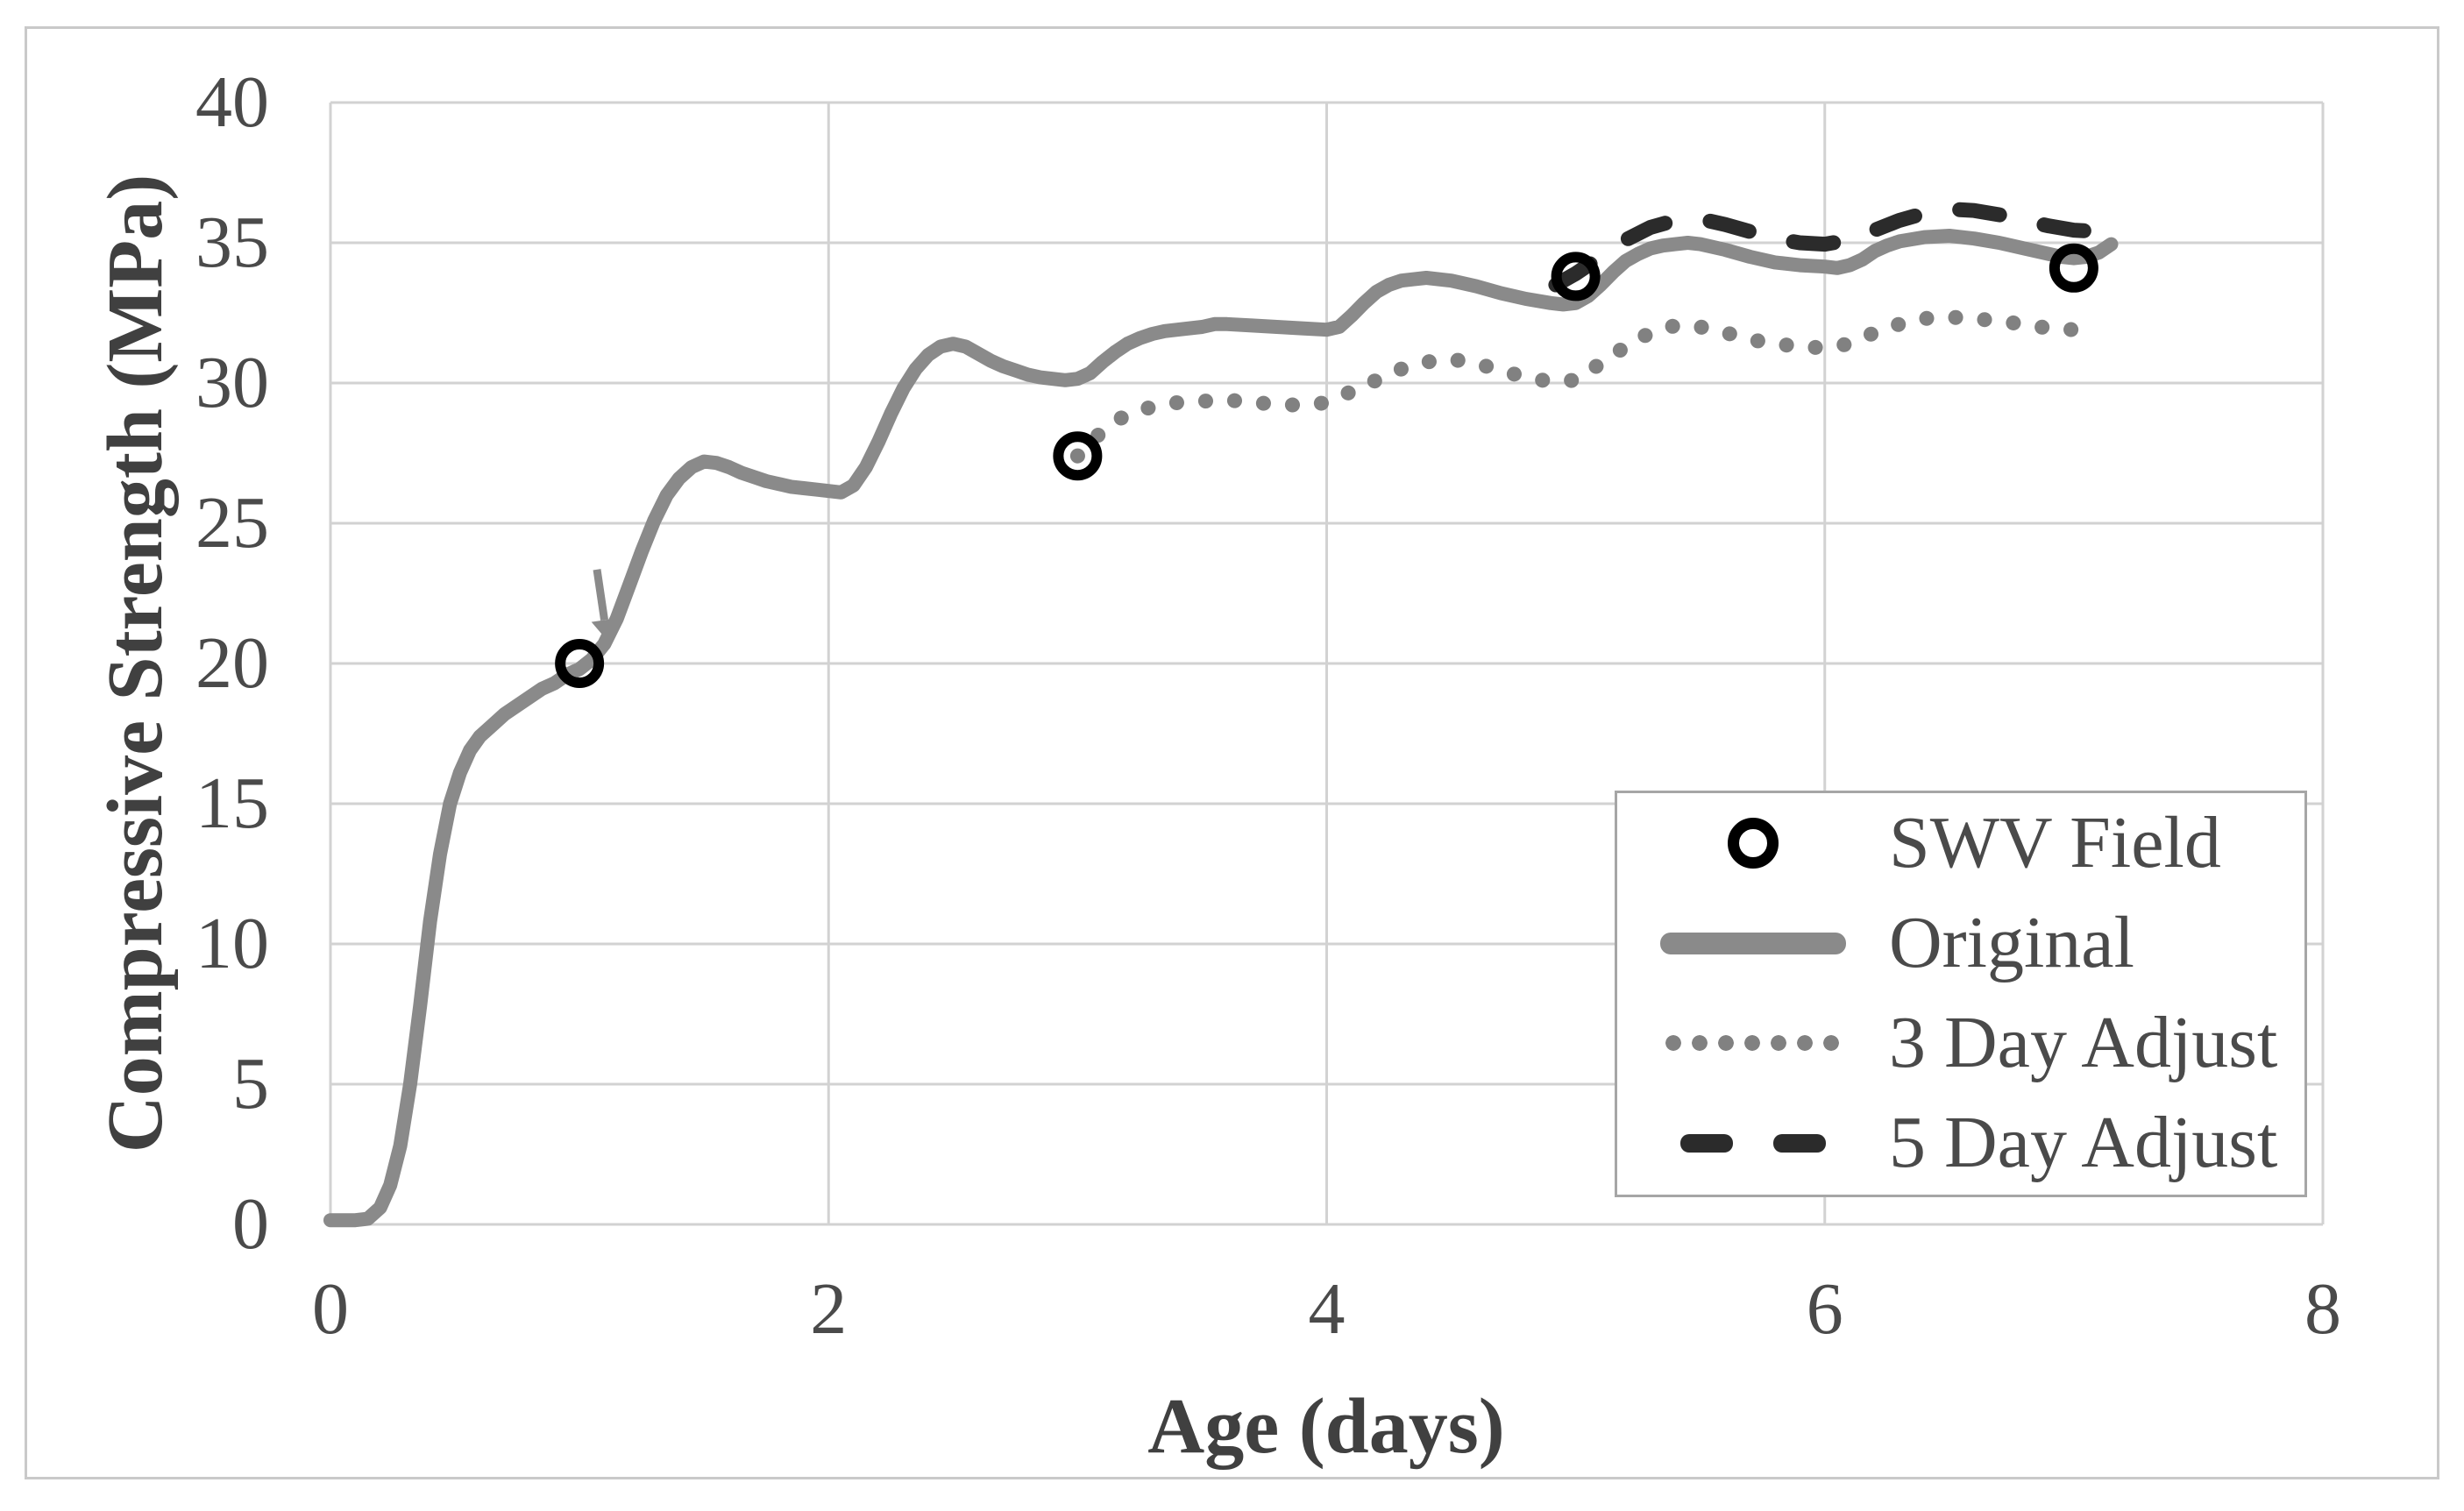 This screenshot has height=1511, width=2464. I want to click on y-tick-label: 20, so click(232, 663).